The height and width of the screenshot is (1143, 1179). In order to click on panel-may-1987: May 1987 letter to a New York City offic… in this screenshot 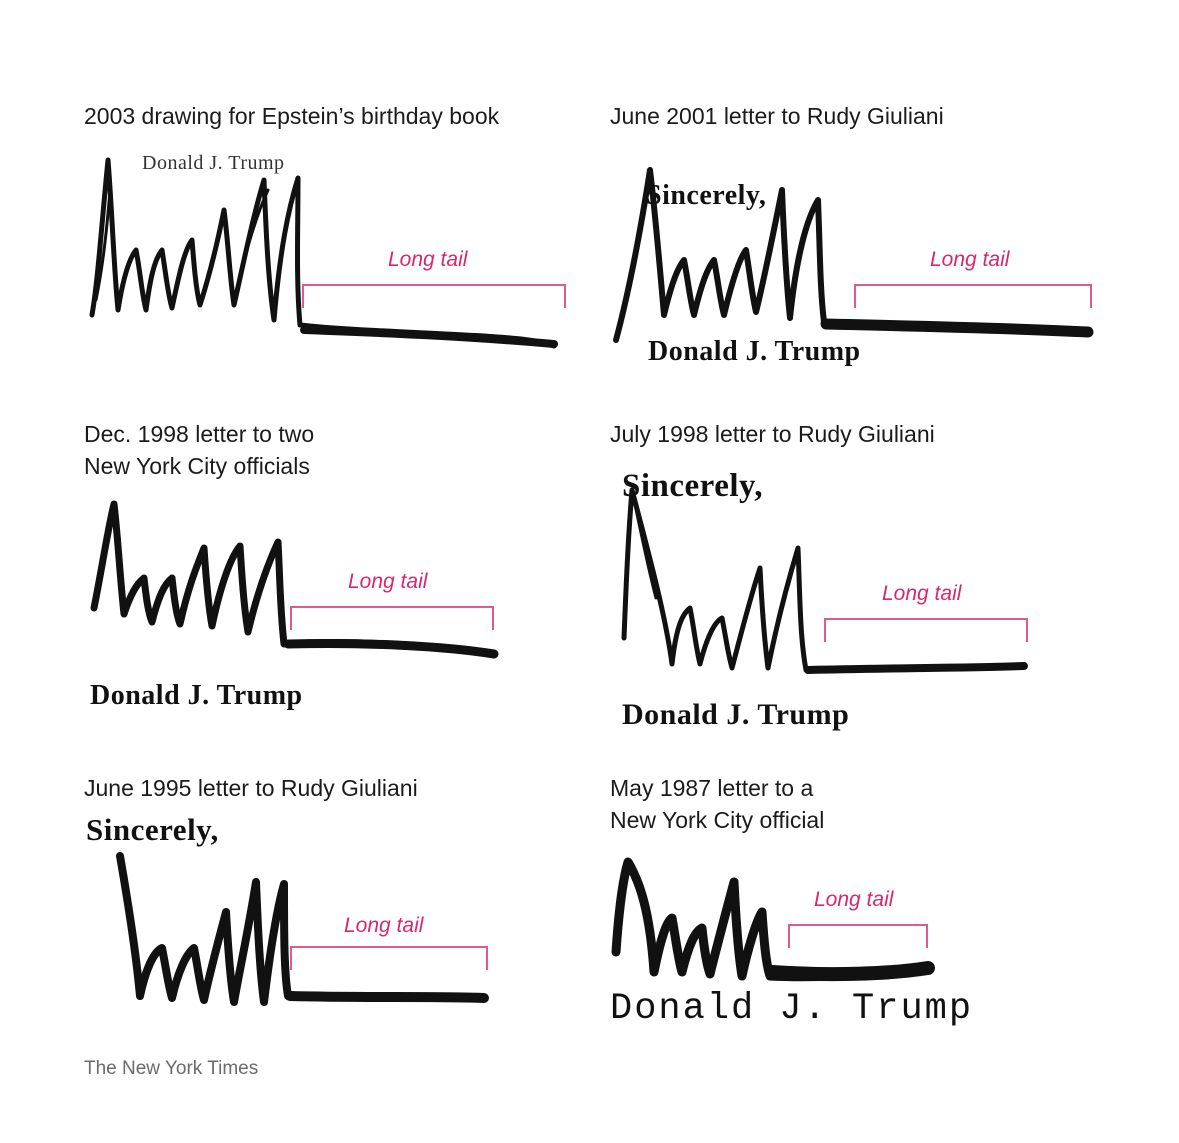, I will do `click(870, 932)`.